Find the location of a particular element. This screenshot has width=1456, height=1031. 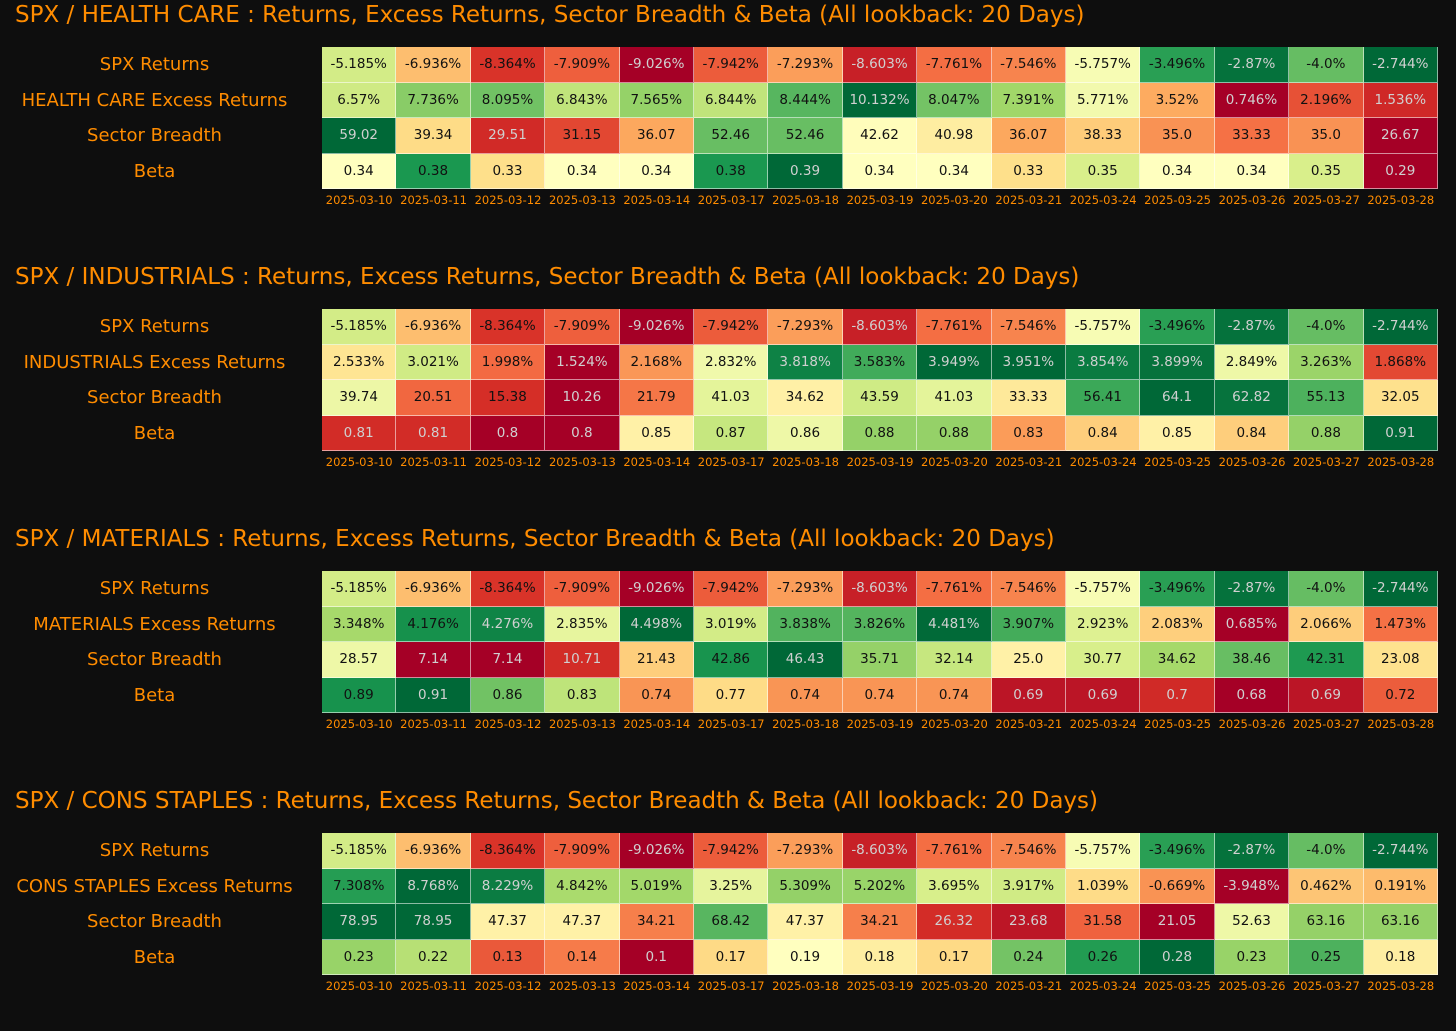

heatmap-cell: 78.95 is located at coordinates (359, 922).